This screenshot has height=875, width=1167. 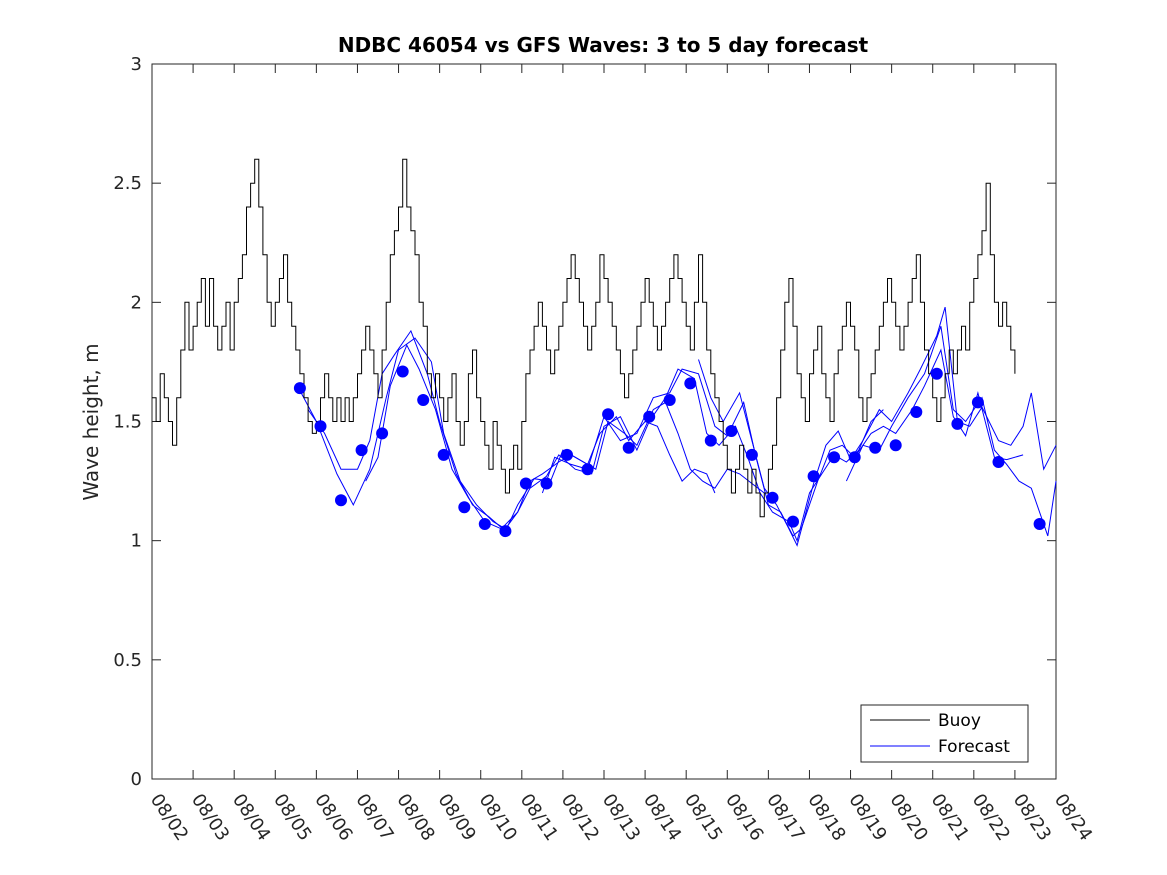 I want to click on legend-forecast-label: Forecast, so click(x=974, y=747).